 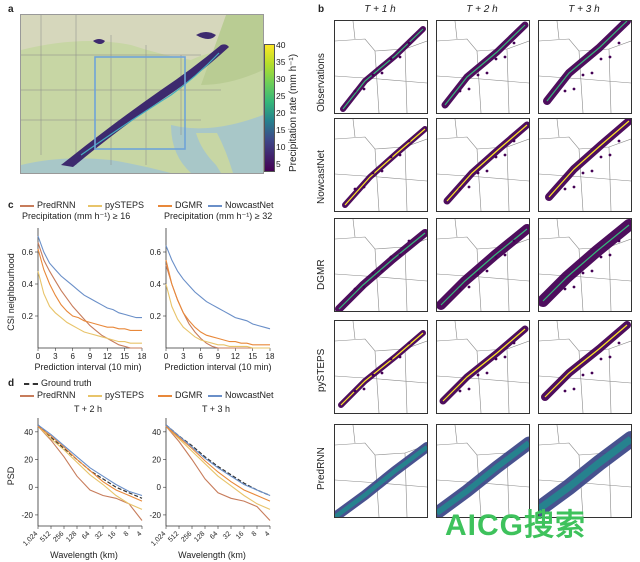 I want to click on nowcast-tile-predrnn-t3, so click(x=585, y=471).